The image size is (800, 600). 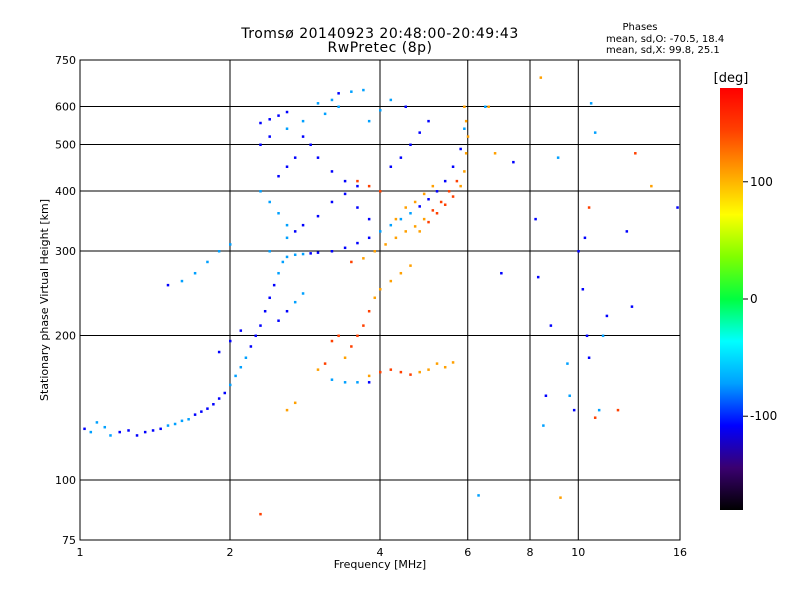 I want to click on x-tick-label: 8, so click(x=530, y=552).